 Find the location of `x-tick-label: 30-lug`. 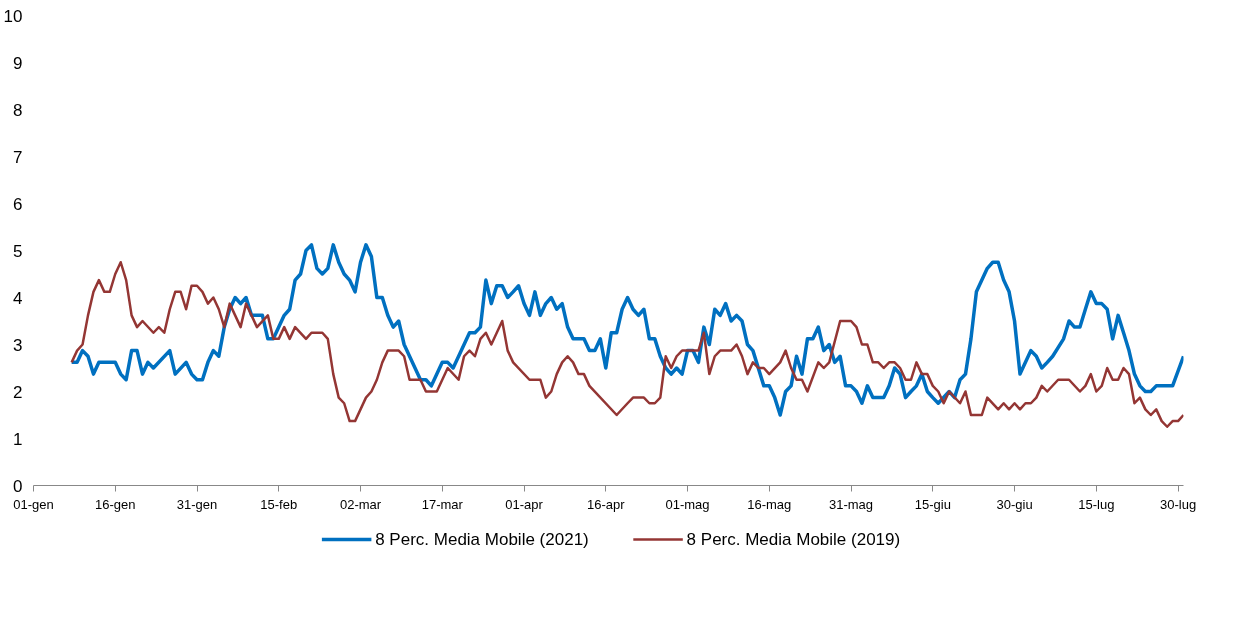

x-tick-label: 30-lug is located at coordinates (1178, 504).